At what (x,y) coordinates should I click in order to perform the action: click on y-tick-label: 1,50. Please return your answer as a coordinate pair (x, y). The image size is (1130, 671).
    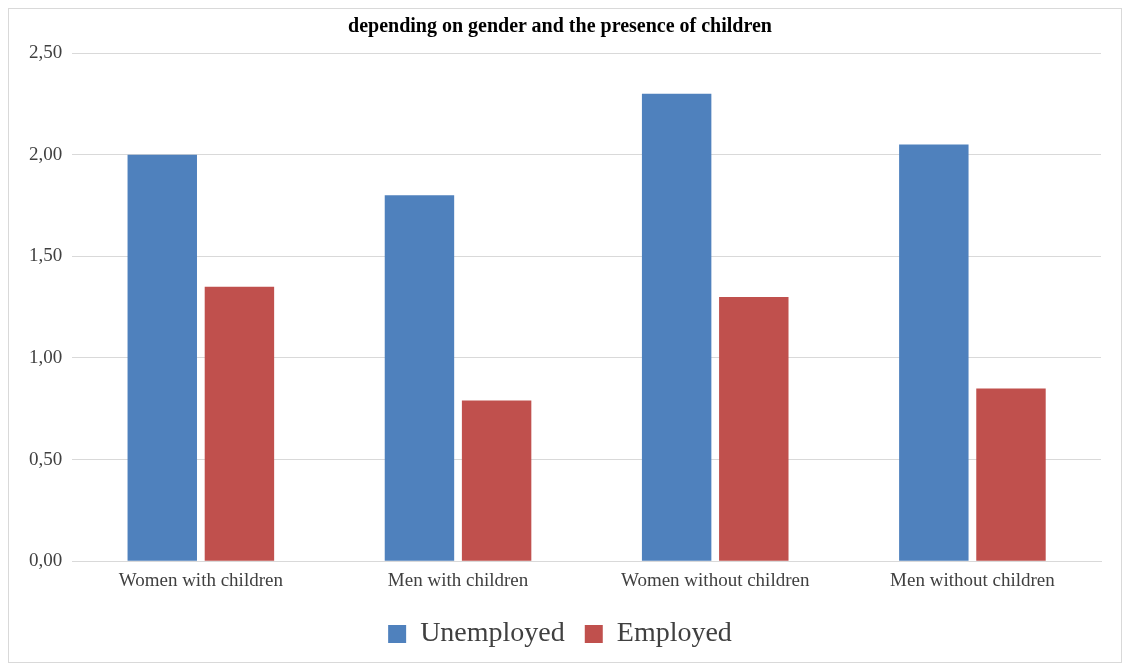
    Looking at the image, I should click on (46, 255).